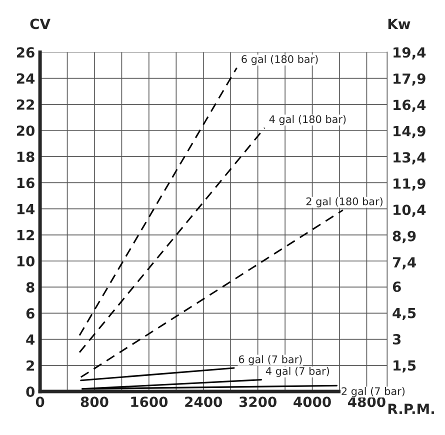 The height and width of the screenshot is (435, 445). Describe the element at coordinates (344, 202) in the screenshot. I see `series-label: 2 gal (180 bar)` at that location.